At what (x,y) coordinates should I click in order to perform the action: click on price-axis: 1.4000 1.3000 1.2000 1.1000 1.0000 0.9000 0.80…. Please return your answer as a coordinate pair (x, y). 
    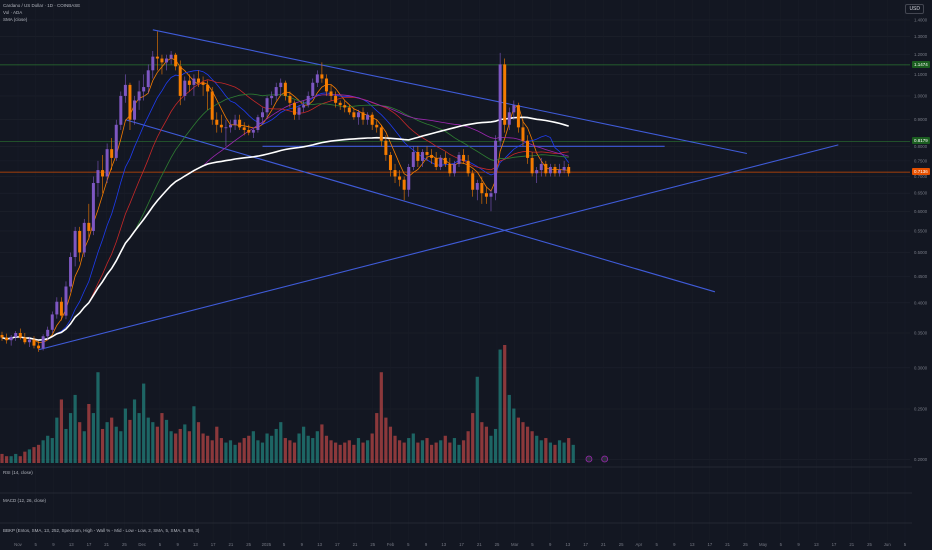
    Looking at the image, I should click on (922, 275).